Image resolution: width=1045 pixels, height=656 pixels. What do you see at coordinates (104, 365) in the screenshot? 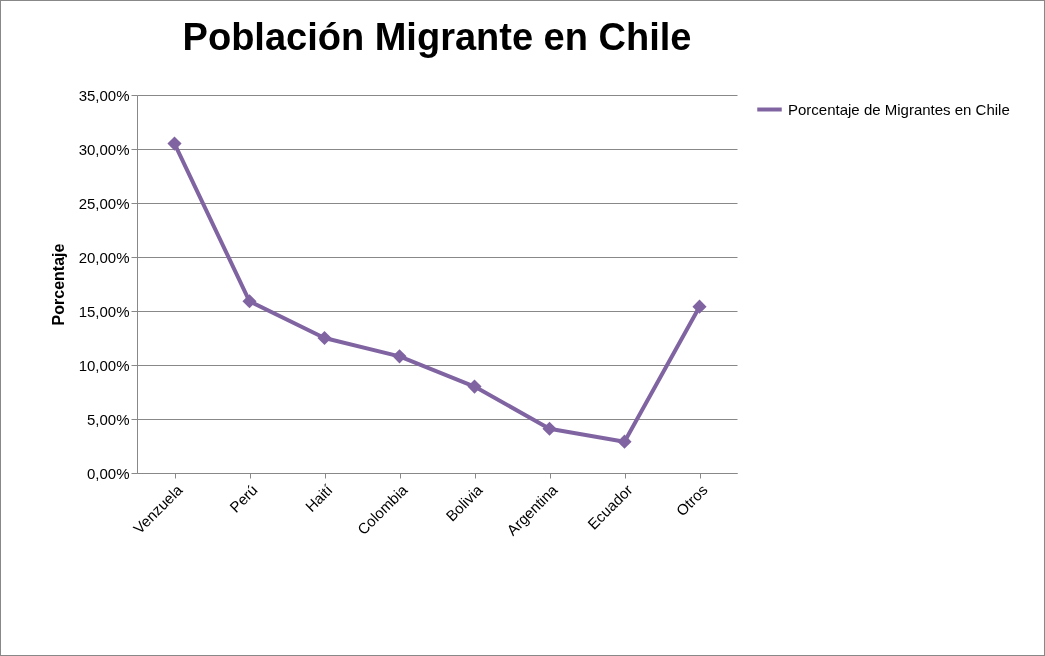
I see `y-tick-label: 10,00%` at bounding box center [104, 365].